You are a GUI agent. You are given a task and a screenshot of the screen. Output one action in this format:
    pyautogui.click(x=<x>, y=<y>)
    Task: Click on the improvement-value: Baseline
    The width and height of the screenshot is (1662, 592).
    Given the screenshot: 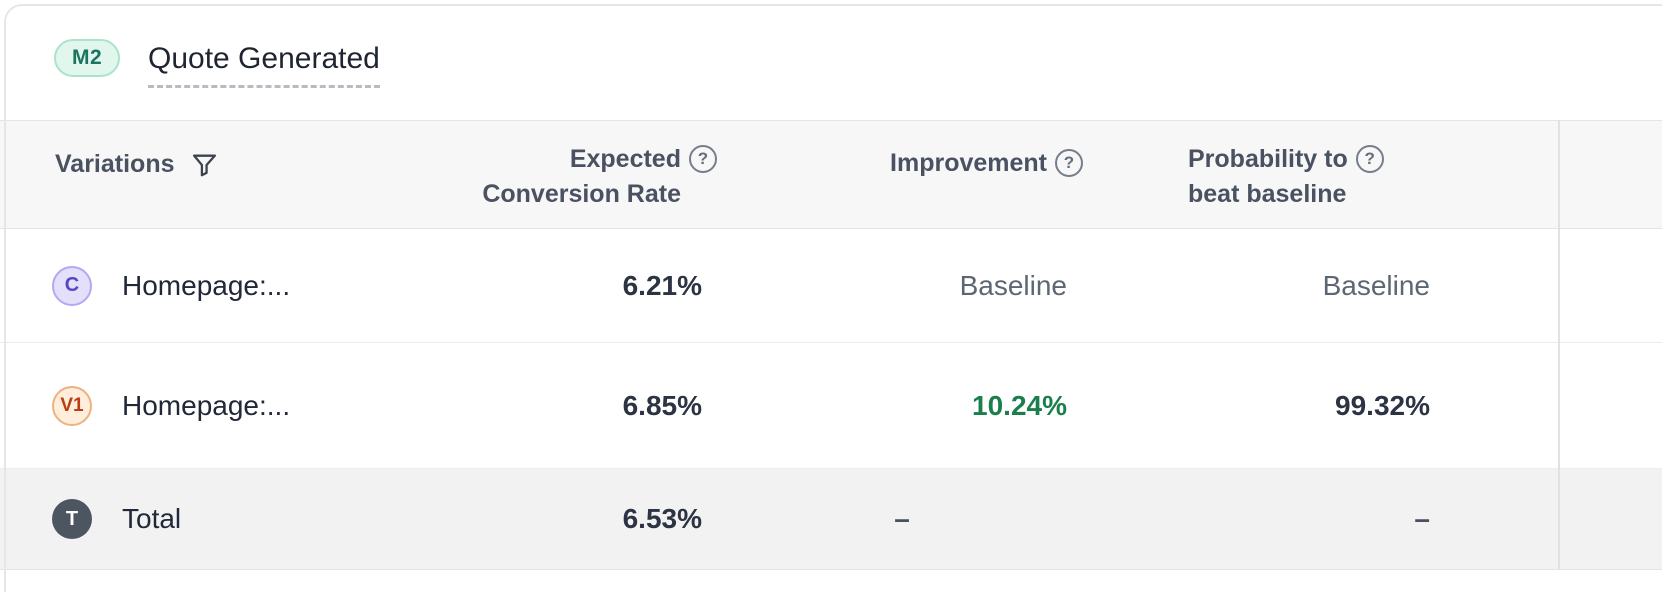 What is the action you would take?
    pyautogui.click(x=1013, y=285)
    